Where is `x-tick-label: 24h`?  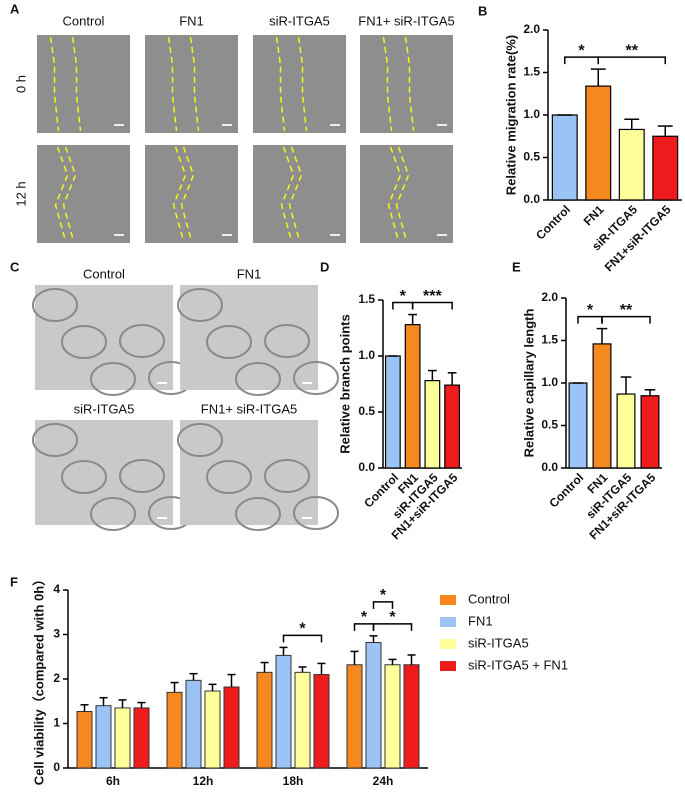 x-tick-label: 24h is located at coordinates (383, 780).